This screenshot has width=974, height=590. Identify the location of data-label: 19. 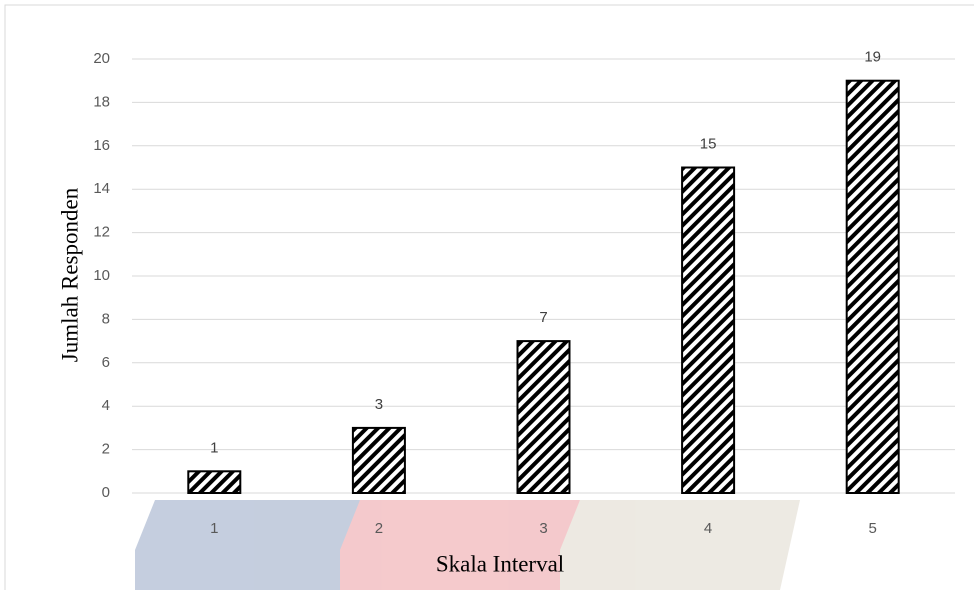
(872, 57).